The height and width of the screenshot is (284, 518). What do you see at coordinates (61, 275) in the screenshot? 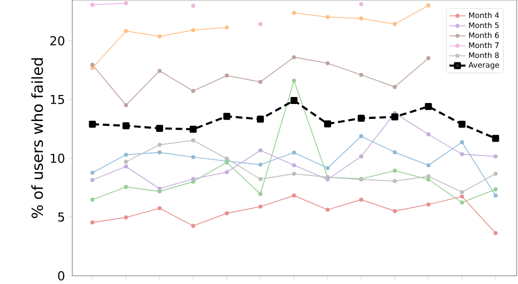
I see `y-tick-label: 0` at bounding box center [61, 275].